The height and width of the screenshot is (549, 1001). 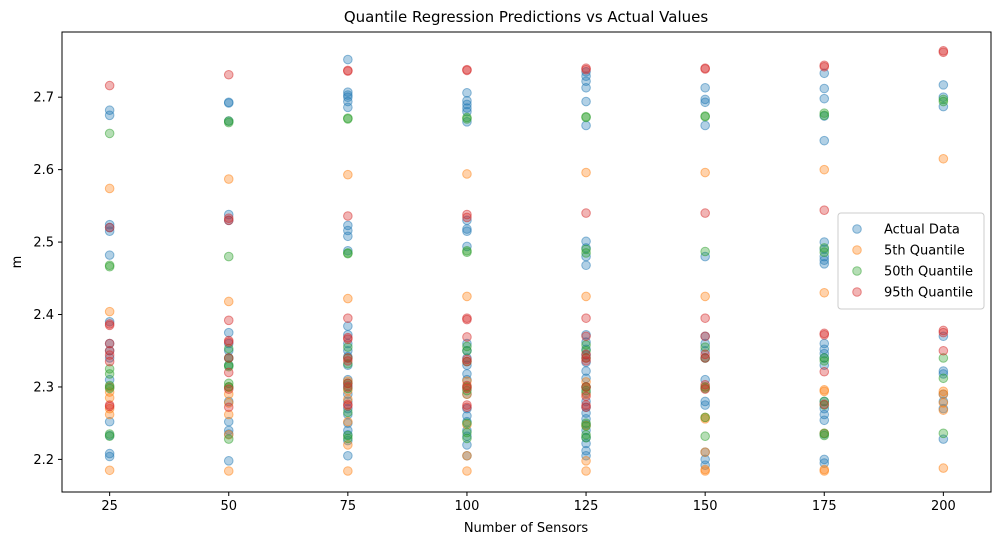 What do you see at coordinates (467, 506) in the screenshot?
I see `x-tick-label: 100` at bounding box center [467, 506].